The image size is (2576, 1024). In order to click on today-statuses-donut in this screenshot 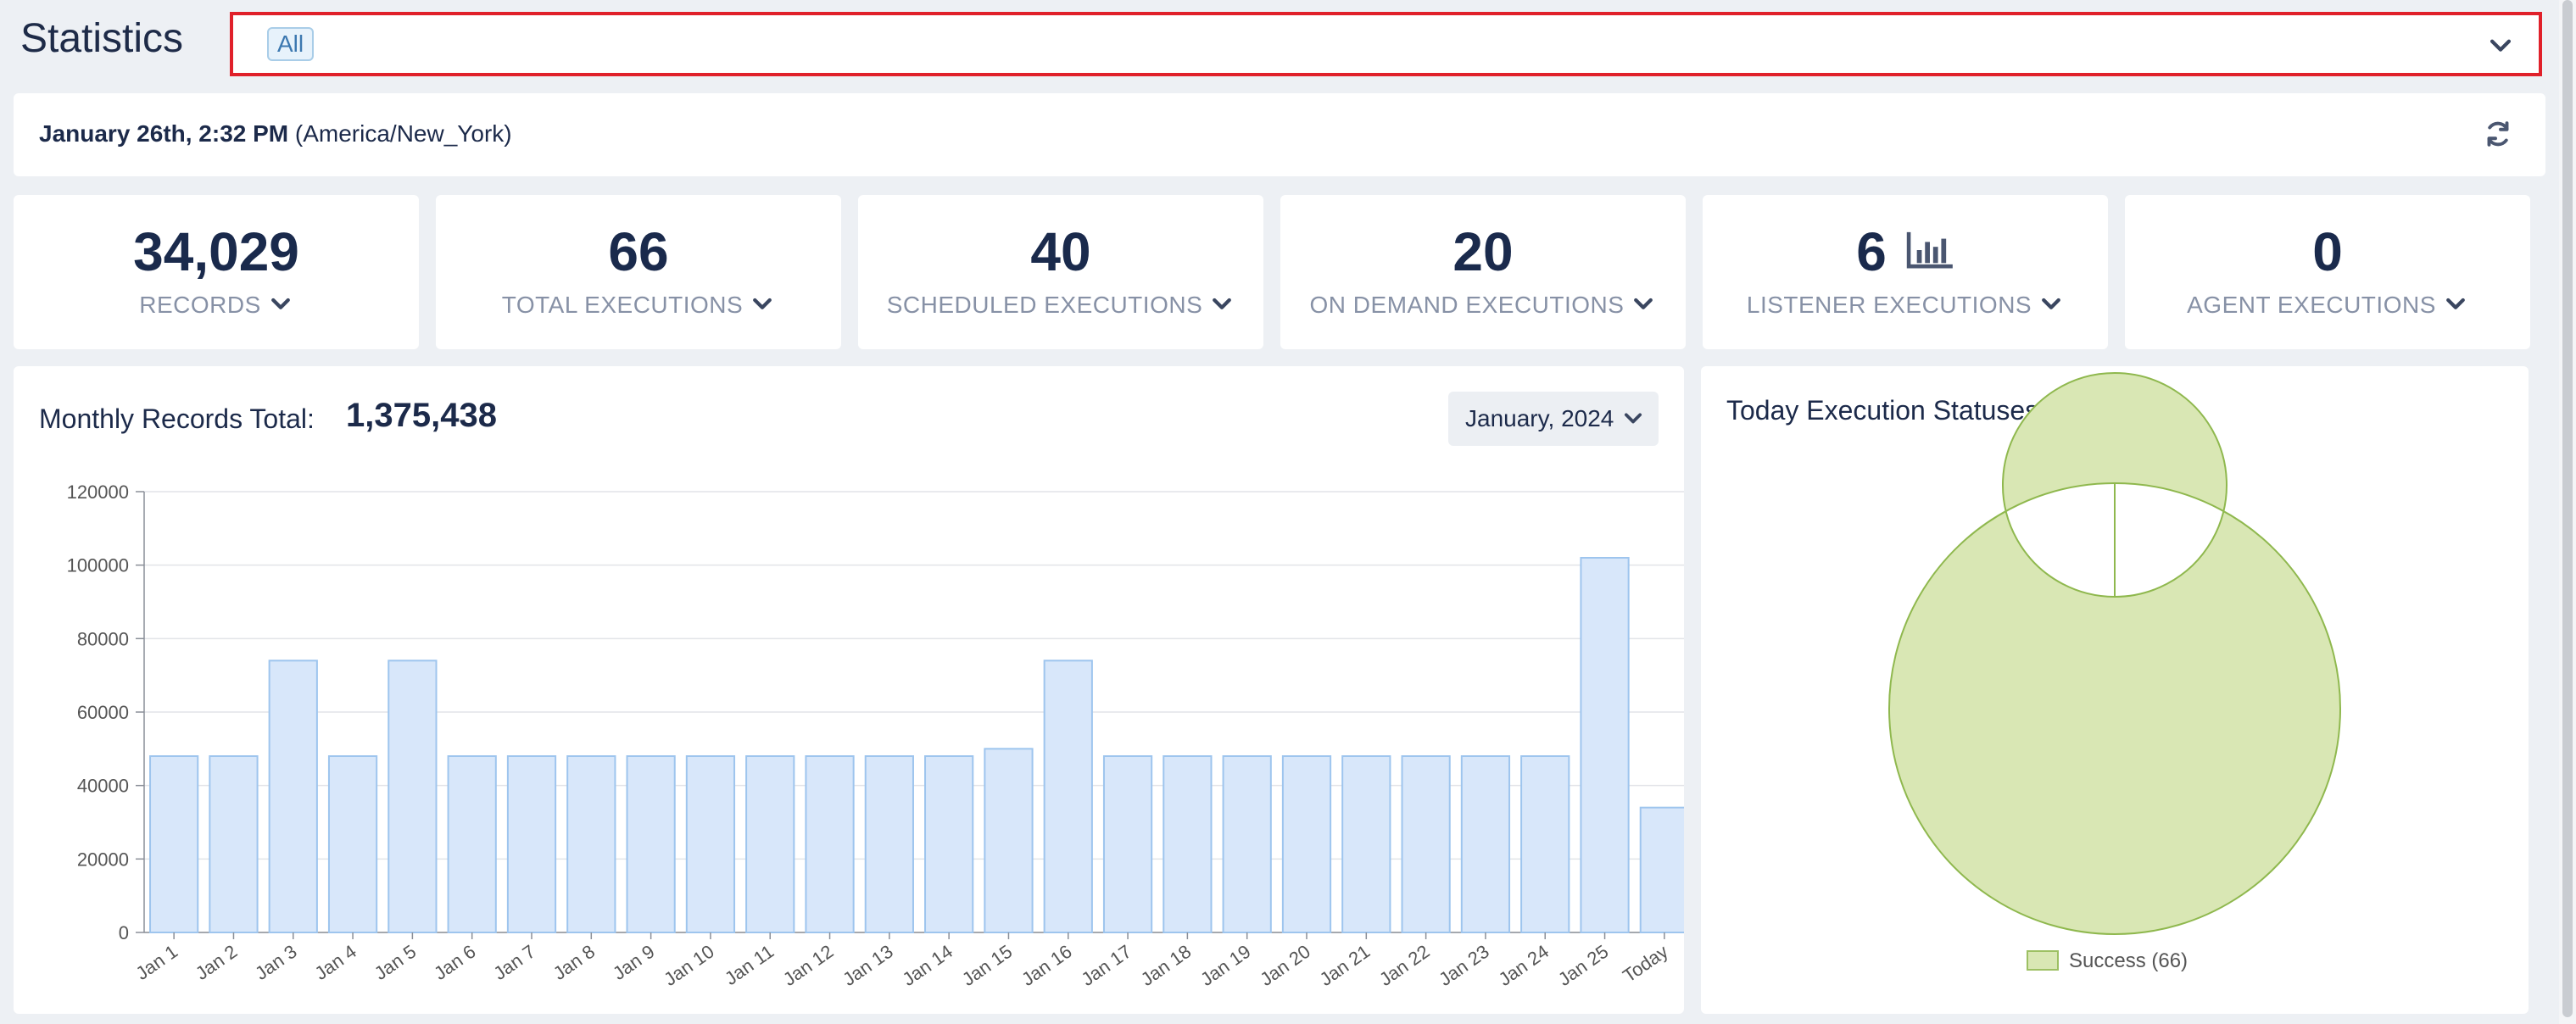, I will do `click(2114, 653)`.